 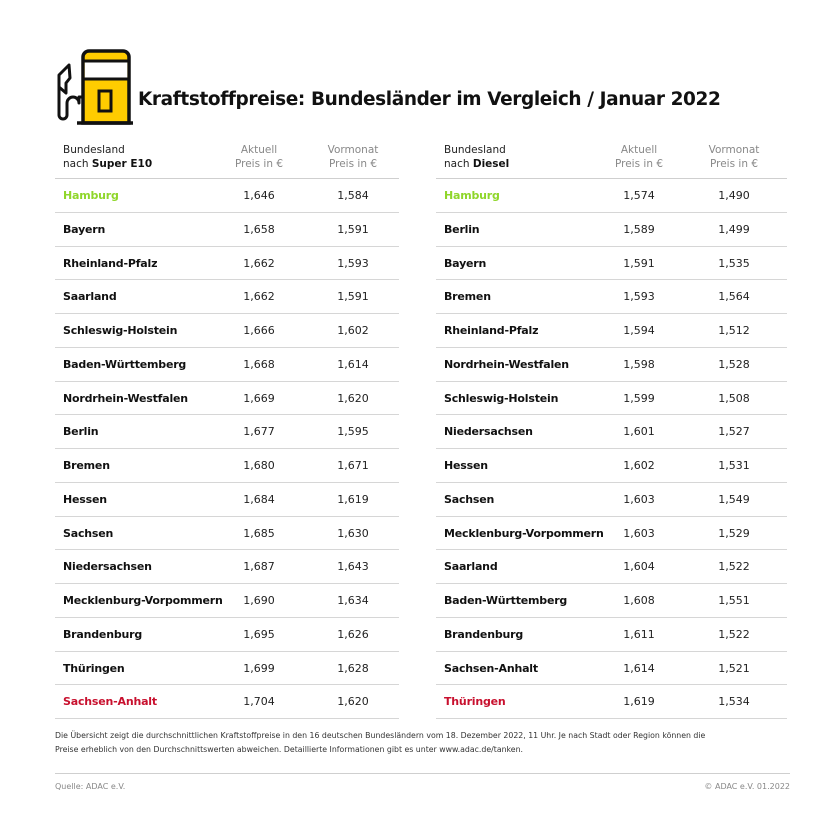 I want to click on previous-price: 1,529, so click(x=734, y=533).